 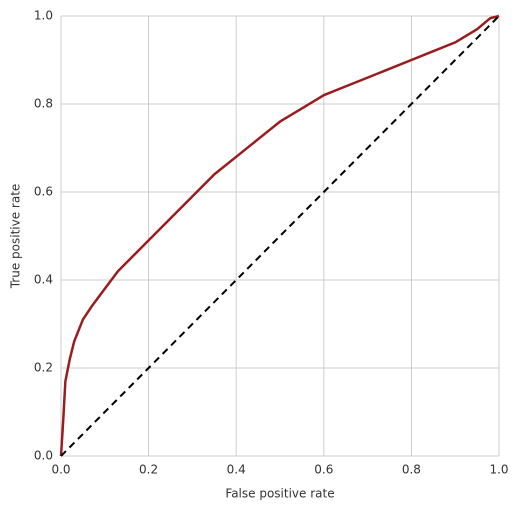 I want to click on x-tick-label: 0.2, so click(x=148, y=470).